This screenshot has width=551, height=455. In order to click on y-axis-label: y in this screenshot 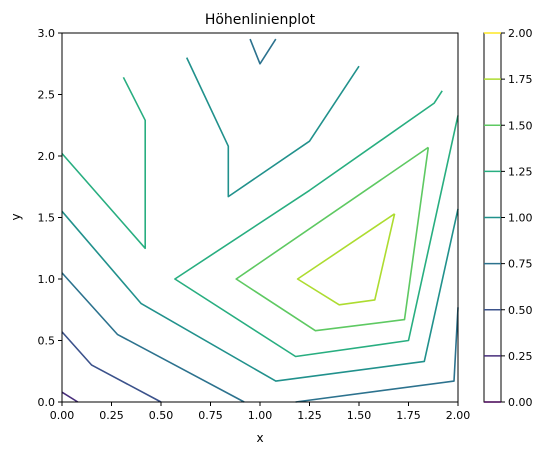, I will do `click(16, 216)`.